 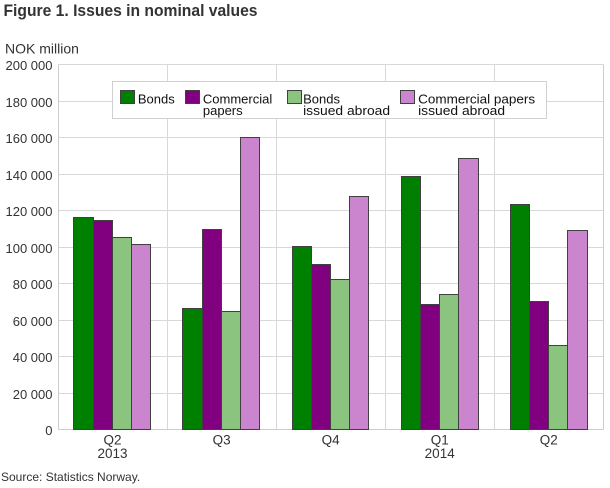 I want to click on svg-text: Commercial, so click(x=237, y=98).